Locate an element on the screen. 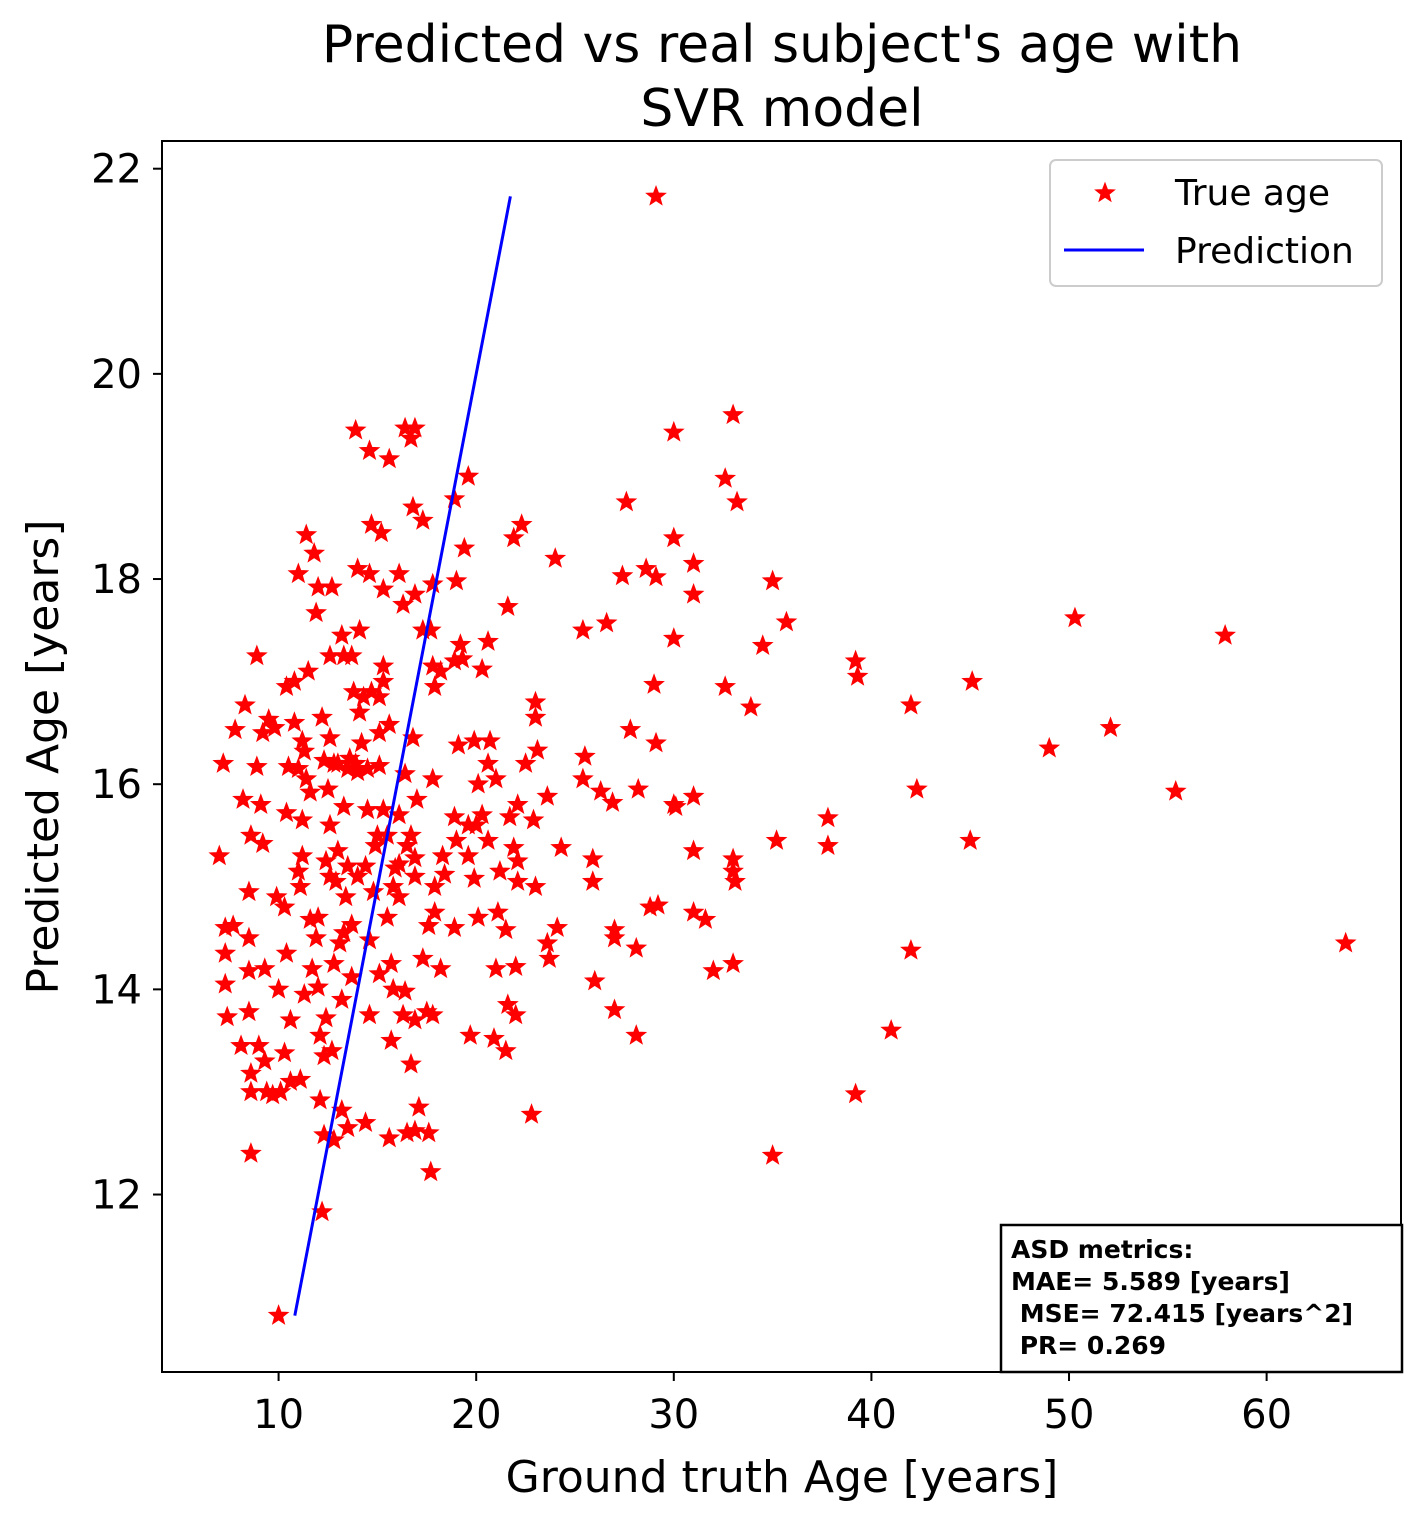 The height and width of the screenshot is (1519, 1422). legend-box is located at coordinates (1216, 223).